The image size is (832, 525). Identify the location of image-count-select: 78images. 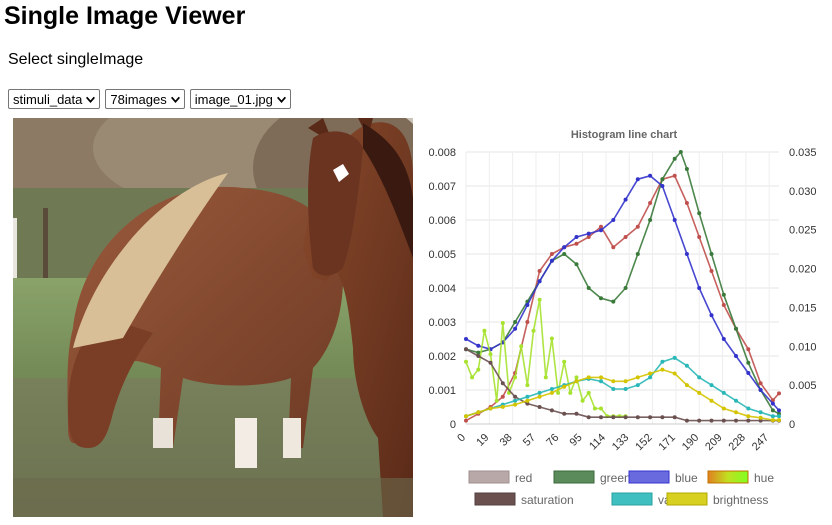
(145, 99).